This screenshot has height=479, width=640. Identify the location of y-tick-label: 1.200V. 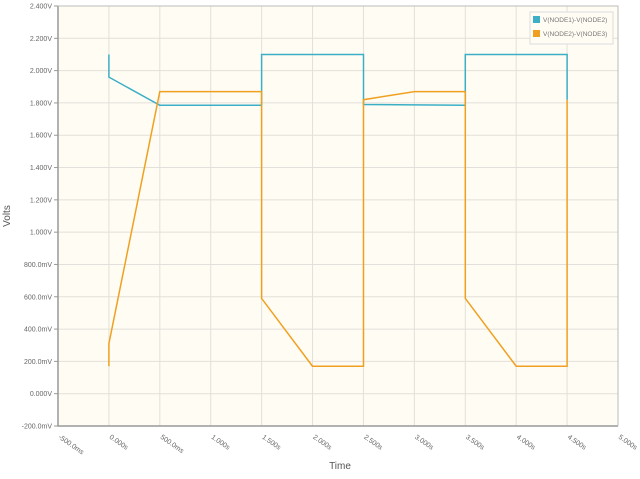
(41, 200).